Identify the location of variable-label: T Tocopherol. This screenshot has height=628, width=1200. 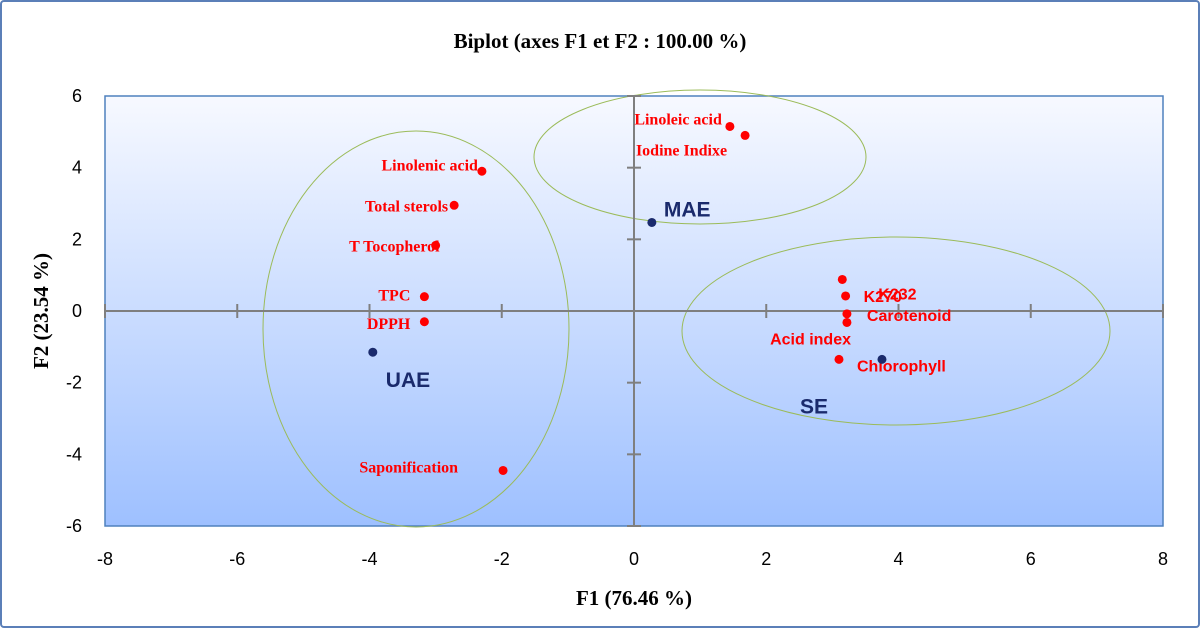
(394, 246).